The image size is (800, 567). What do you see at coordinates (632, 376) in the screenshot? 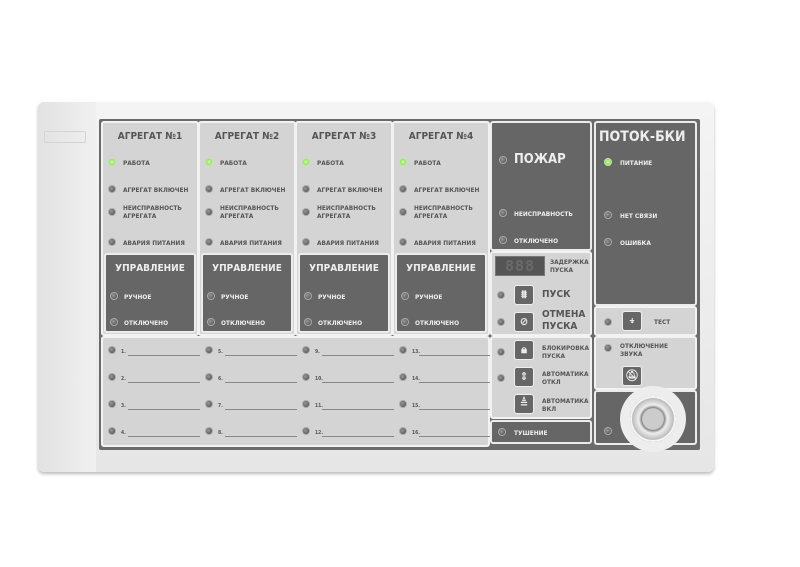
I see `mute-button: 🔕︎` at bounding box center [632, 376].